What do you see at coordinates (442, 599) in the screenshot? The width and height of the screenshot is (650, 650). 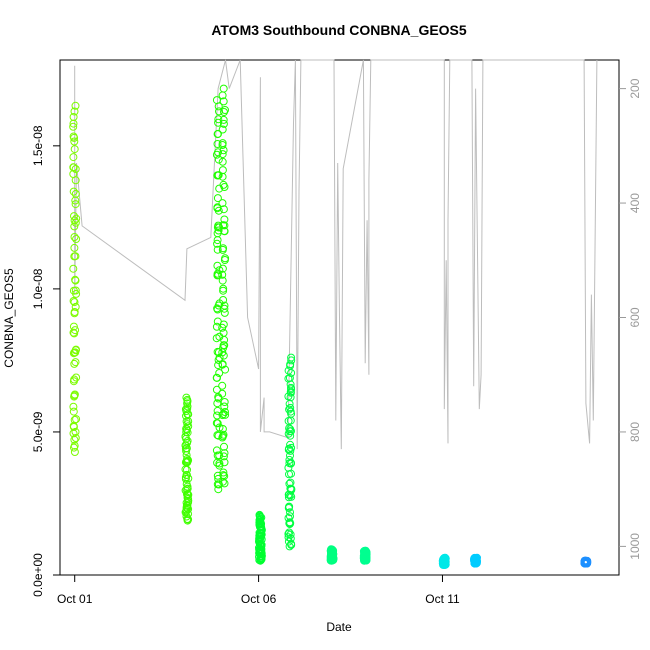 I see `x-tick-label: Oct 11` at bounding box center [442, 599].